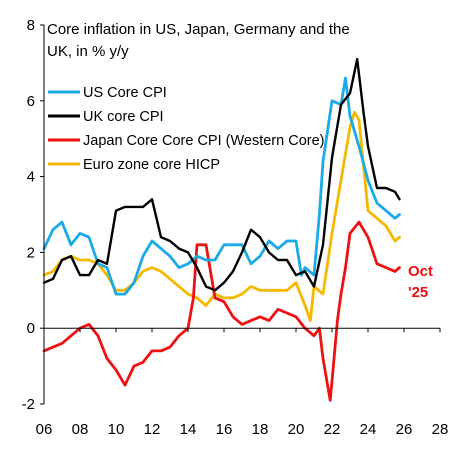  What do you see at coordinates (31, 328) in the screenshot?
I see `y-tick-label: 0` at bounding box center [31, 328].